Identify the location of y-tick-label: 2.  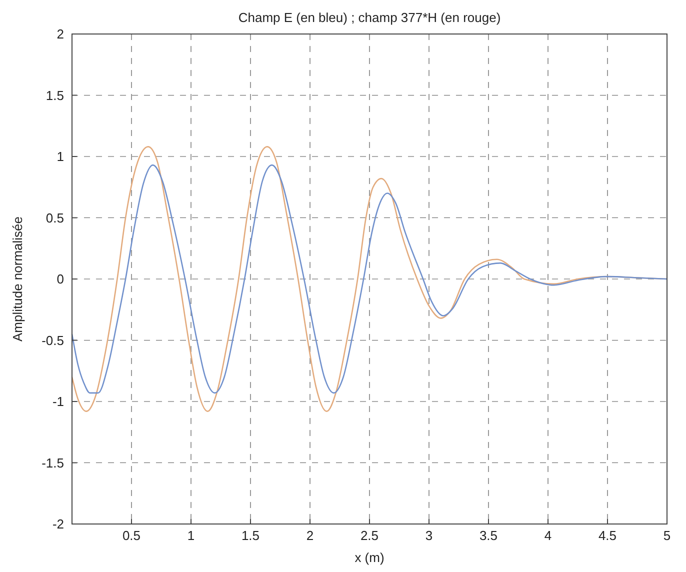
(60, 34).